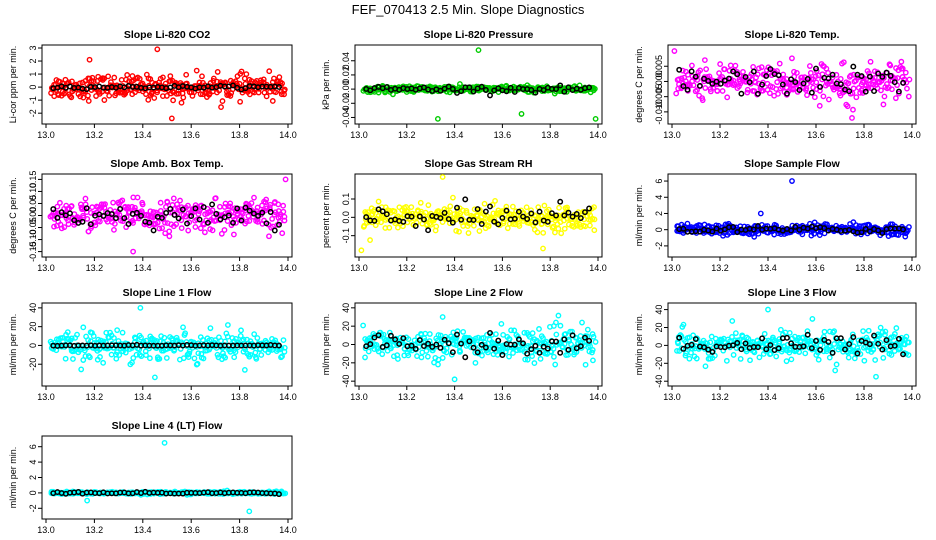 This screenshot has height=540, width=936. Describe the element at coordinates (326, 84) in the screenshot. I see `y-axis-label: kPa per min.` at that location.